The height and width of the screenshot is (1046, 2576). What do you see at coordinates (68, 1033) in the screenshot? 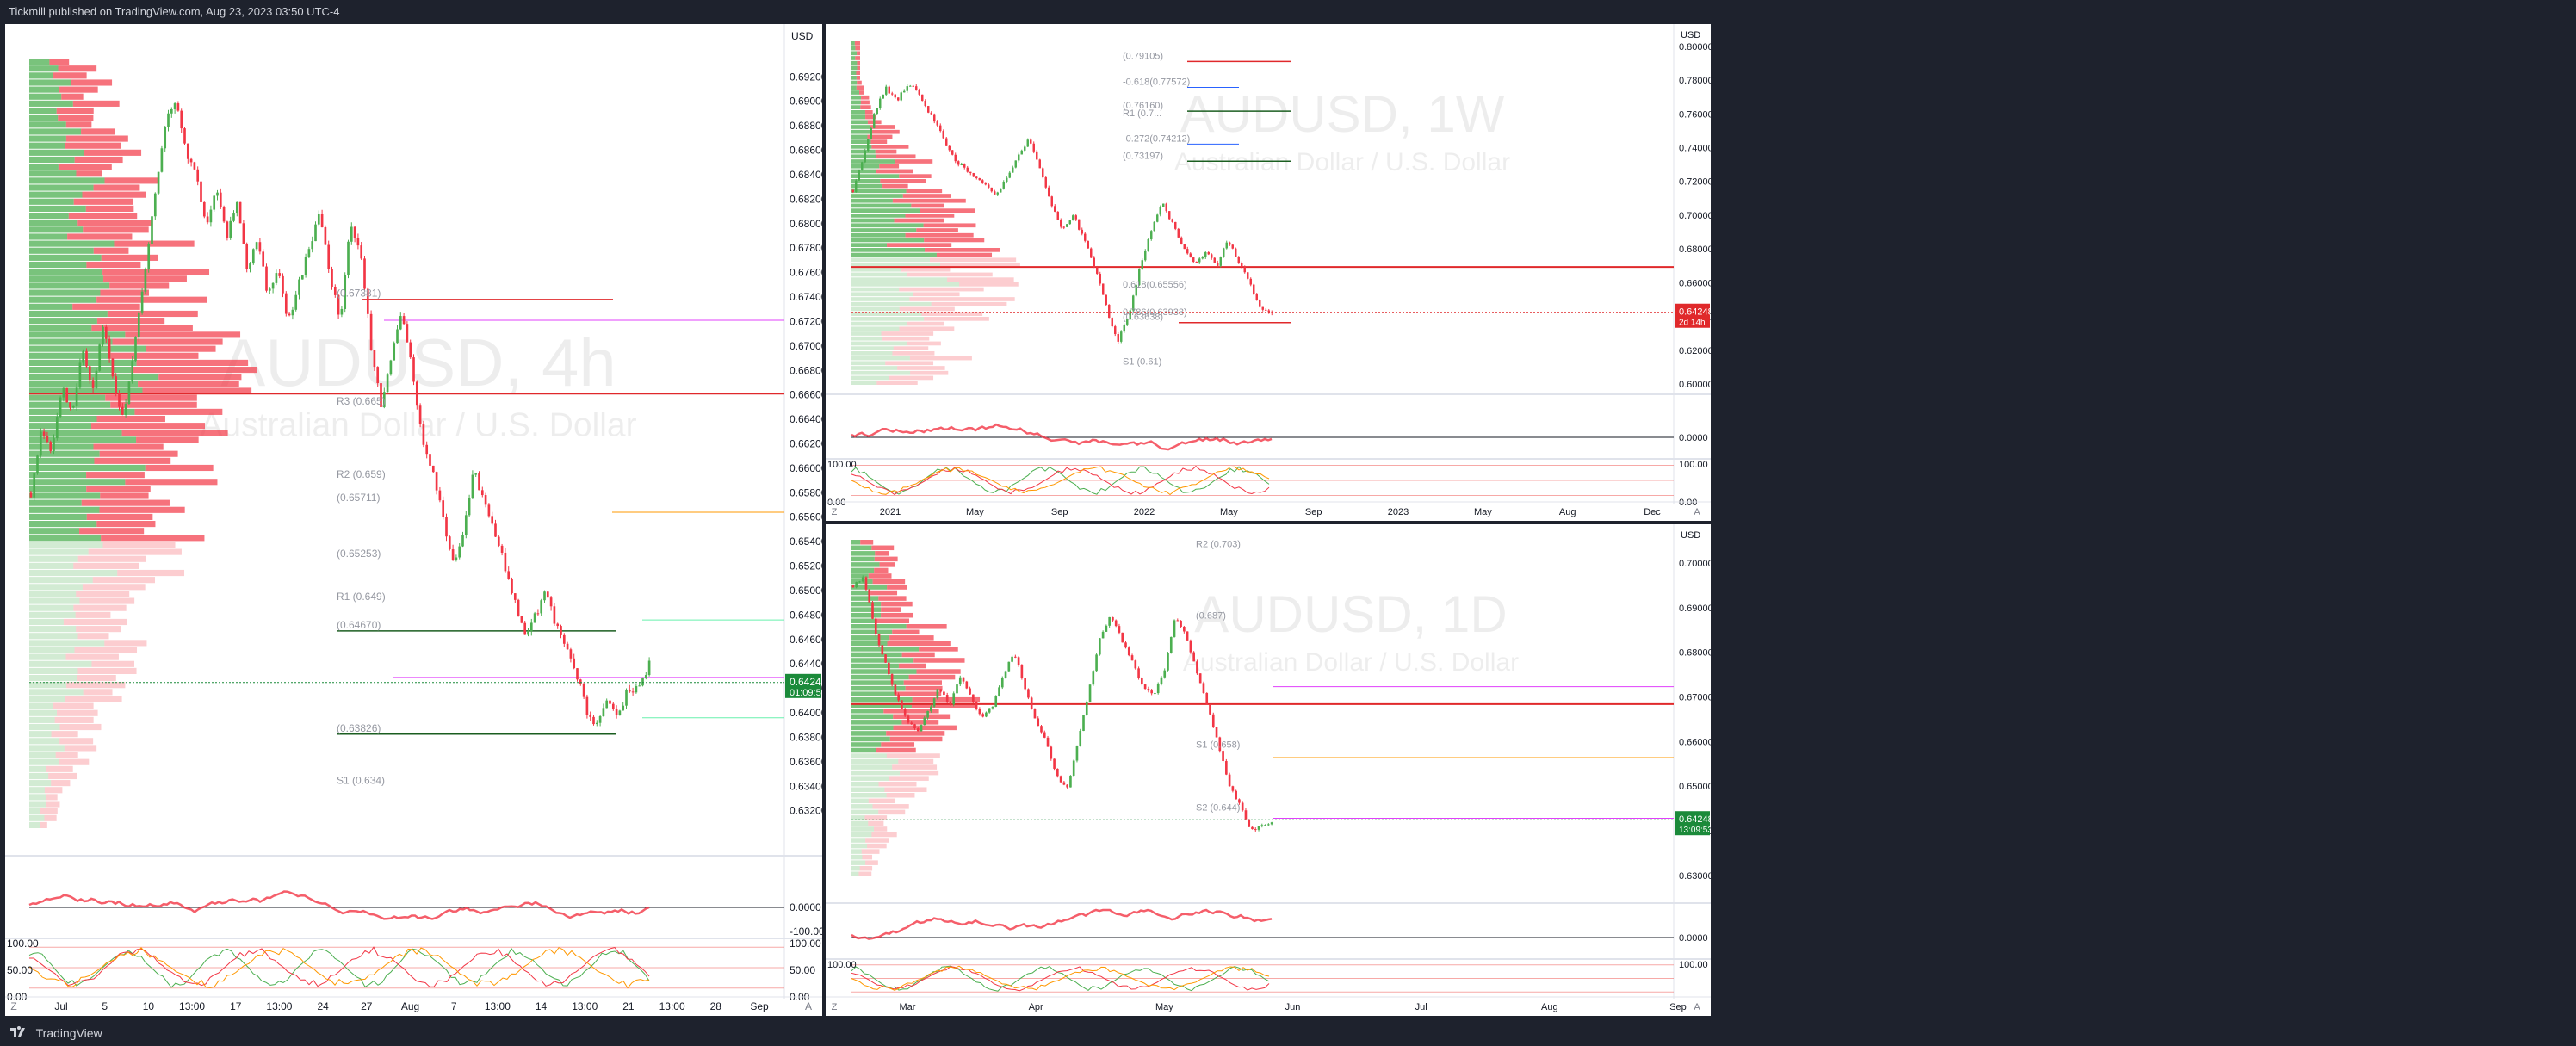
I see `tradingview-brand: TradingView` at bounding box center [68, 1033].